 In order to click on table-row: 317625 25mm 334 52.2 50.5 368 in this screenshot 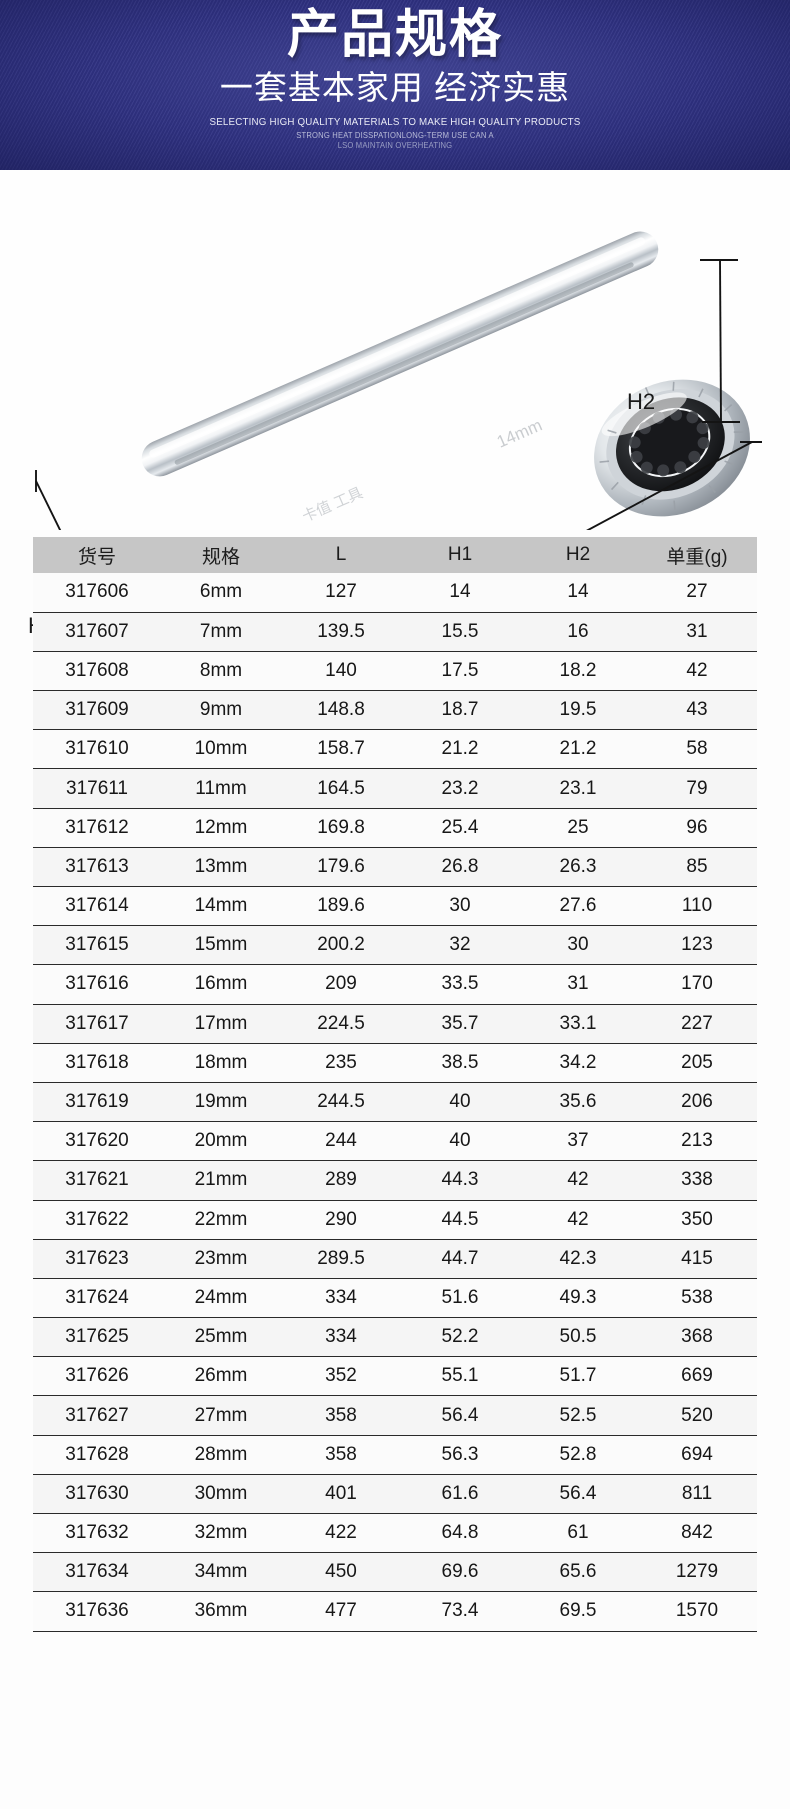, I will do `click(395, 1337)`.